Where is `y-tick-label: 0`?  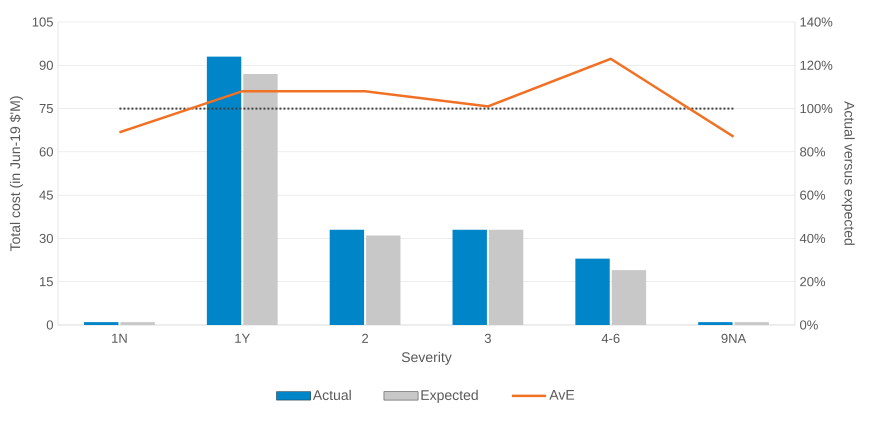
y-tick-label: 0 is located at coordinates (49, 325).